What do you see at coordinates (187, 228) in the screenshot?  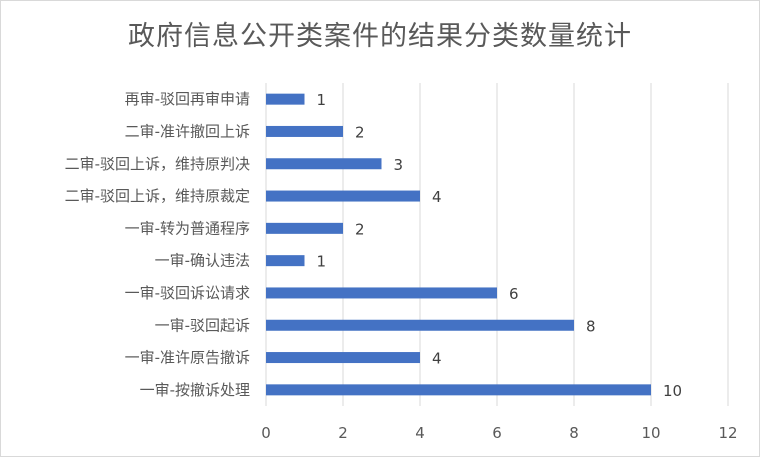 I see `category-label: 一审-转为普通程序` at bounding box center [187, 228].